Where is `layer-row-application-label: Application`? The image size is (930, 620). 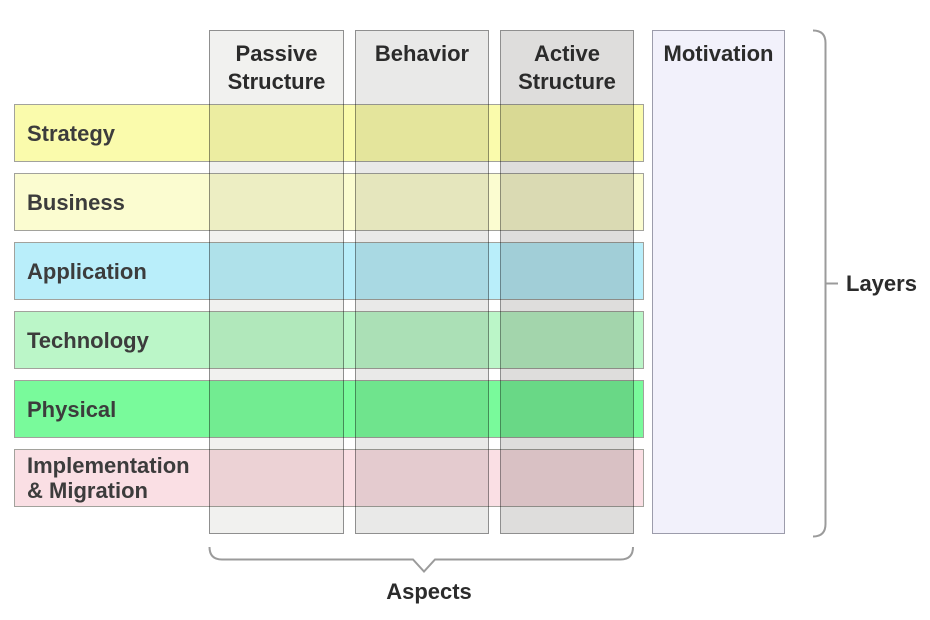 layer-row-application-label: Application is located at coordinates (87, 271).